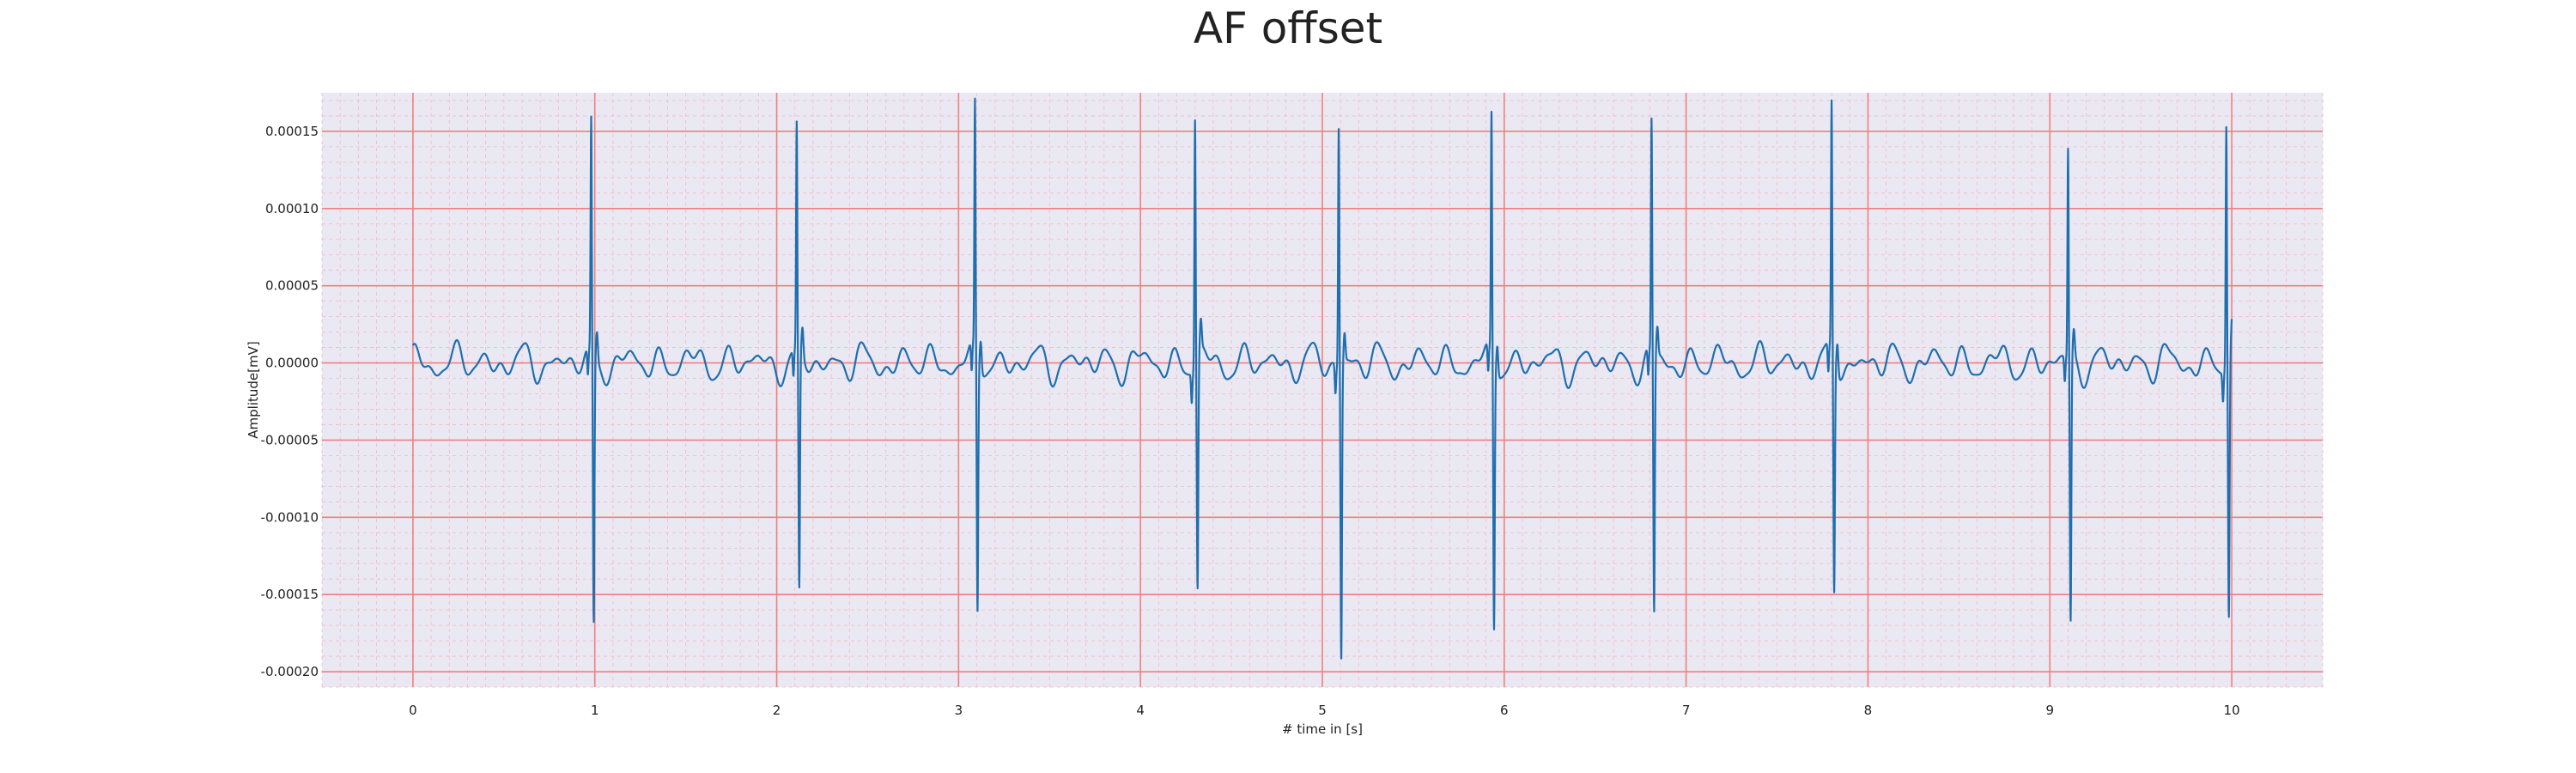  I want to click on x-tick-label: 10, so click(2232, 710).